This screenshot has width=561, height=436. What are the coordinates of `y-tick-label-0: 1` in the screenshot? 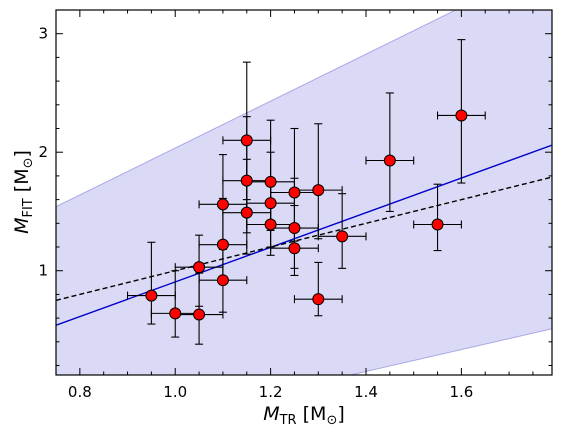 It's located at (43, 271).